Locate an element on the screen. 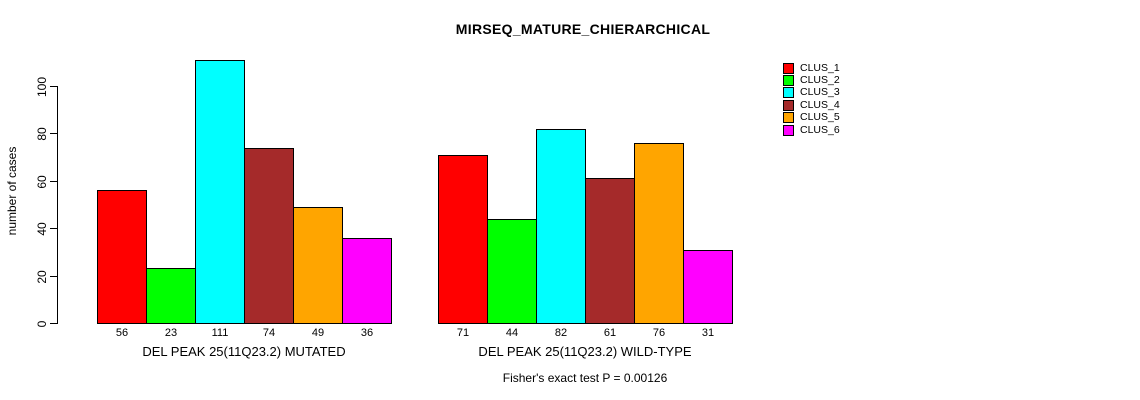 This screenshot has height=400, width=1140. legend: CLUS_1 CLUS_2 CLUS_3 CLUS_4 CLUS_5 CLUS_6 is located at coordinates (811, 99).